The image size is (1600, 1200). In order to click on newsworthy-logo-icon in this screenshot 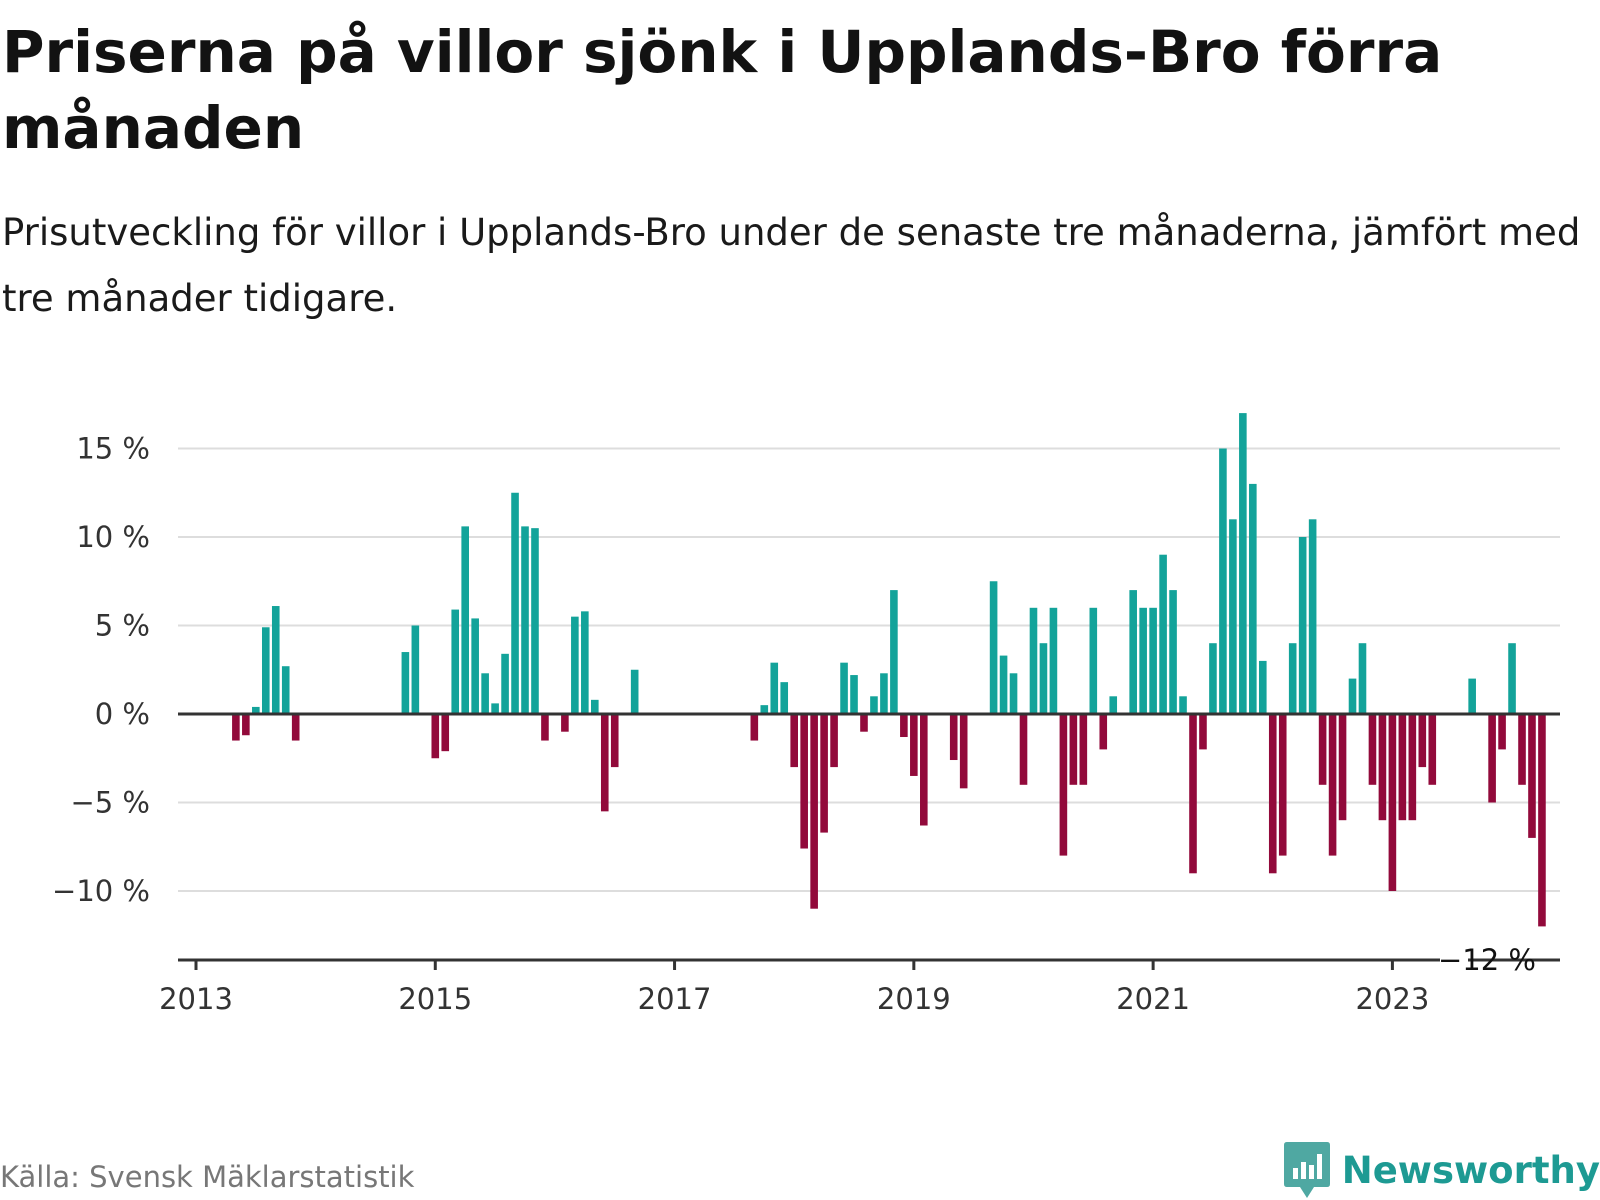, I will do `click(1306, 1170)`.